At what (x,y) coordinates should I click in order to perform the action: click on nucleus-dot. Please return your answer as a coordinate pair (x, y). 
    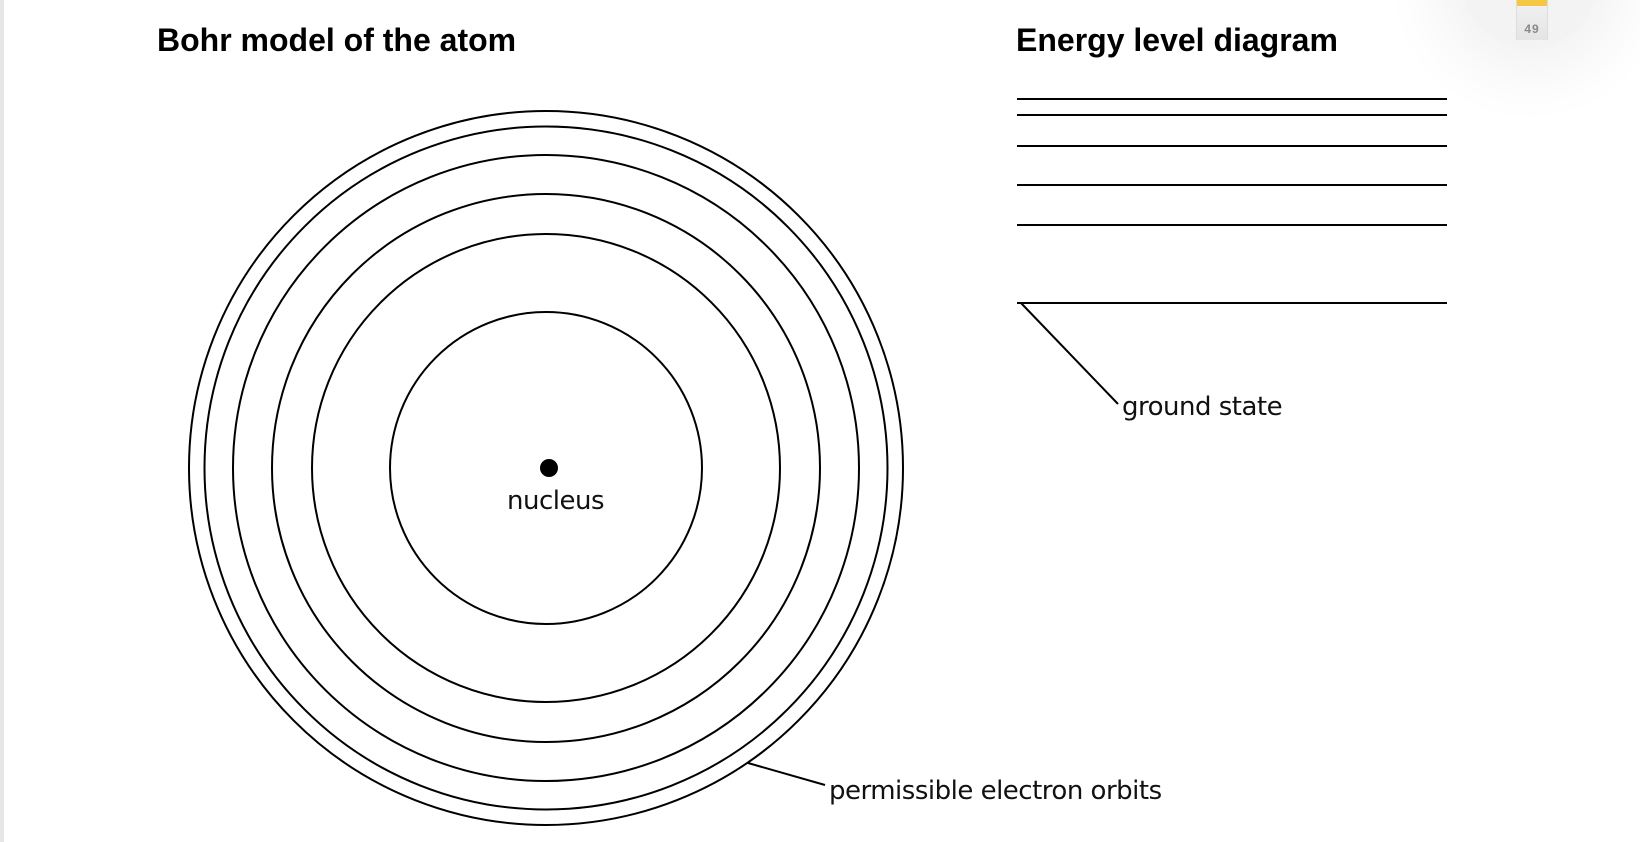
    Looking at the image, I should click on (549, 468).